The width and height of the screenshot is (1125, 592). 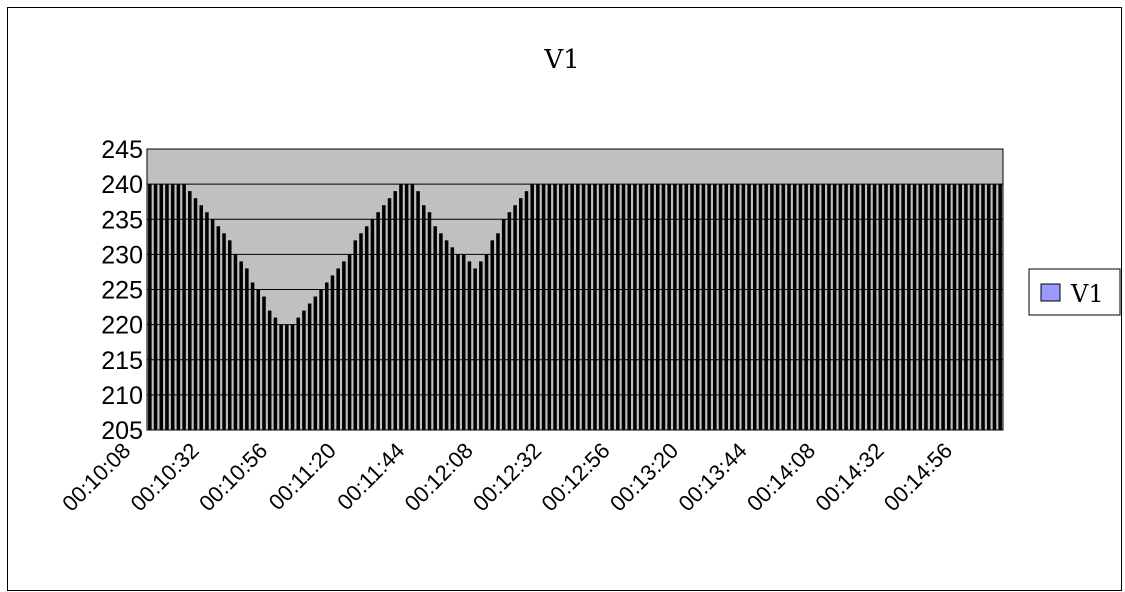 I want to click on legend: V1, so click(x=1074, y=292).